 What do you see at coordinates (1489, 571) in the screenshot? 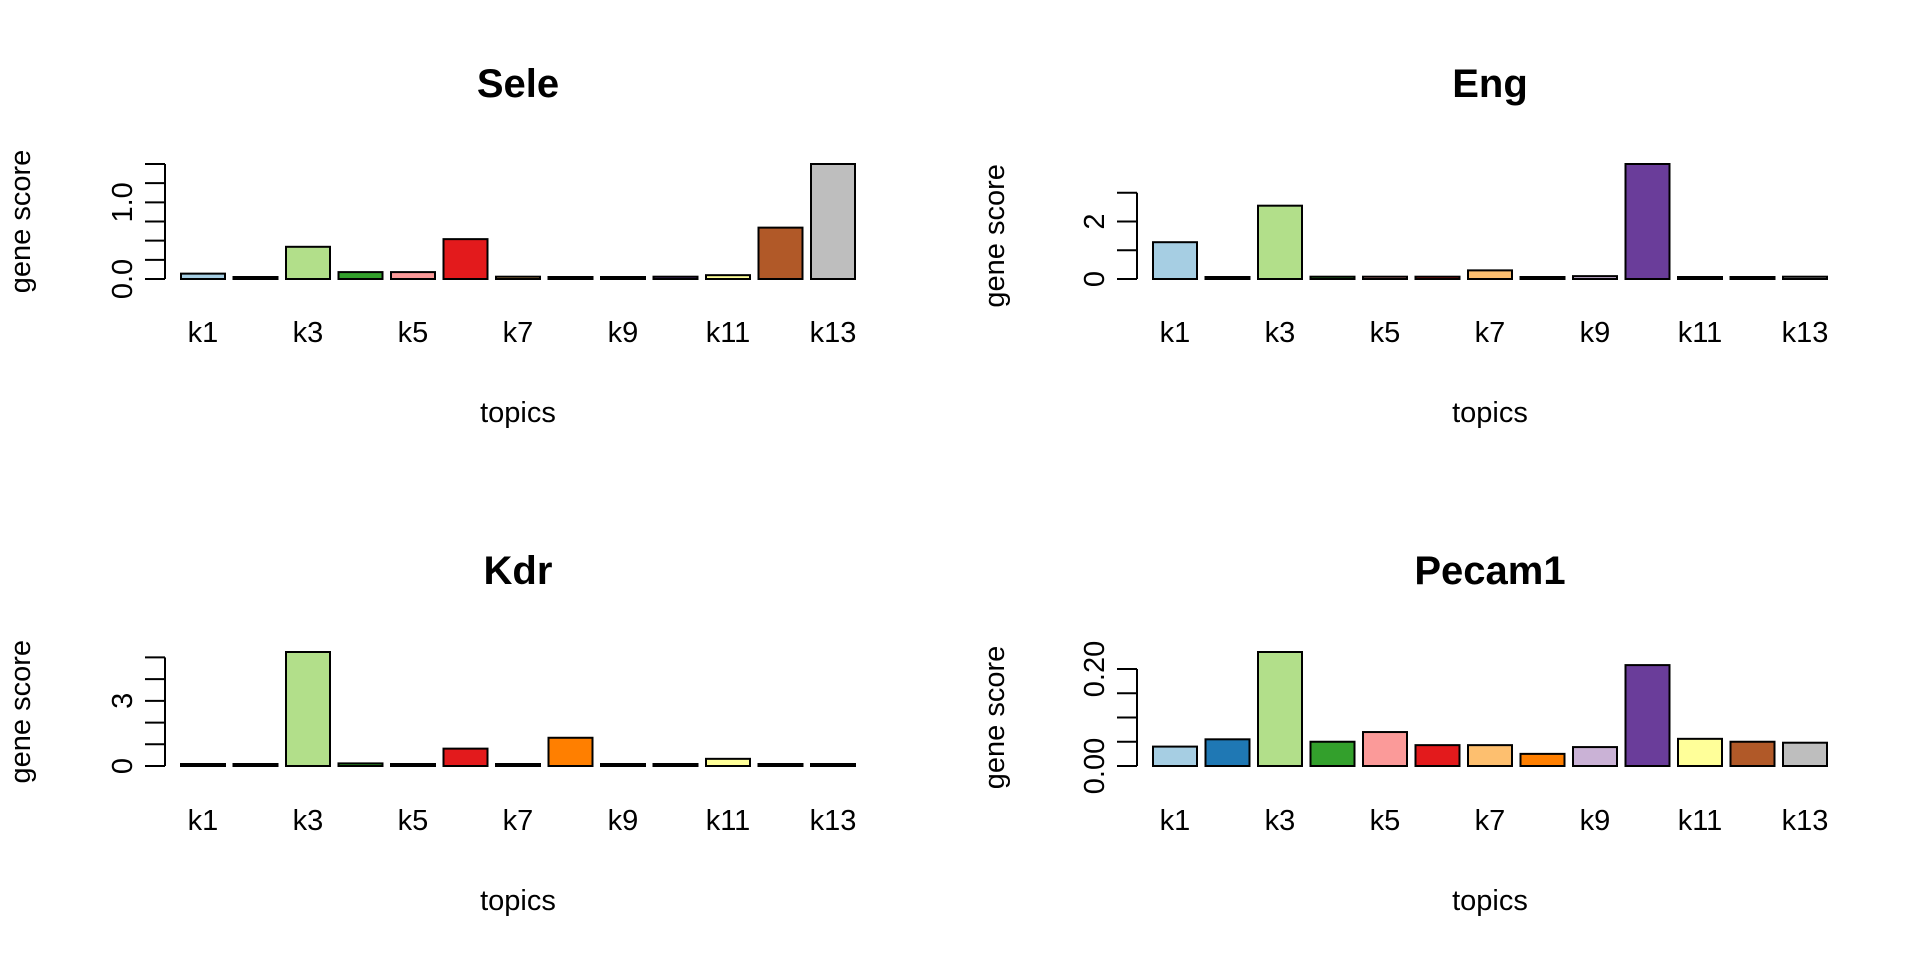
I see `chart-title: Pecam1` at bounding box center [1489, 571].